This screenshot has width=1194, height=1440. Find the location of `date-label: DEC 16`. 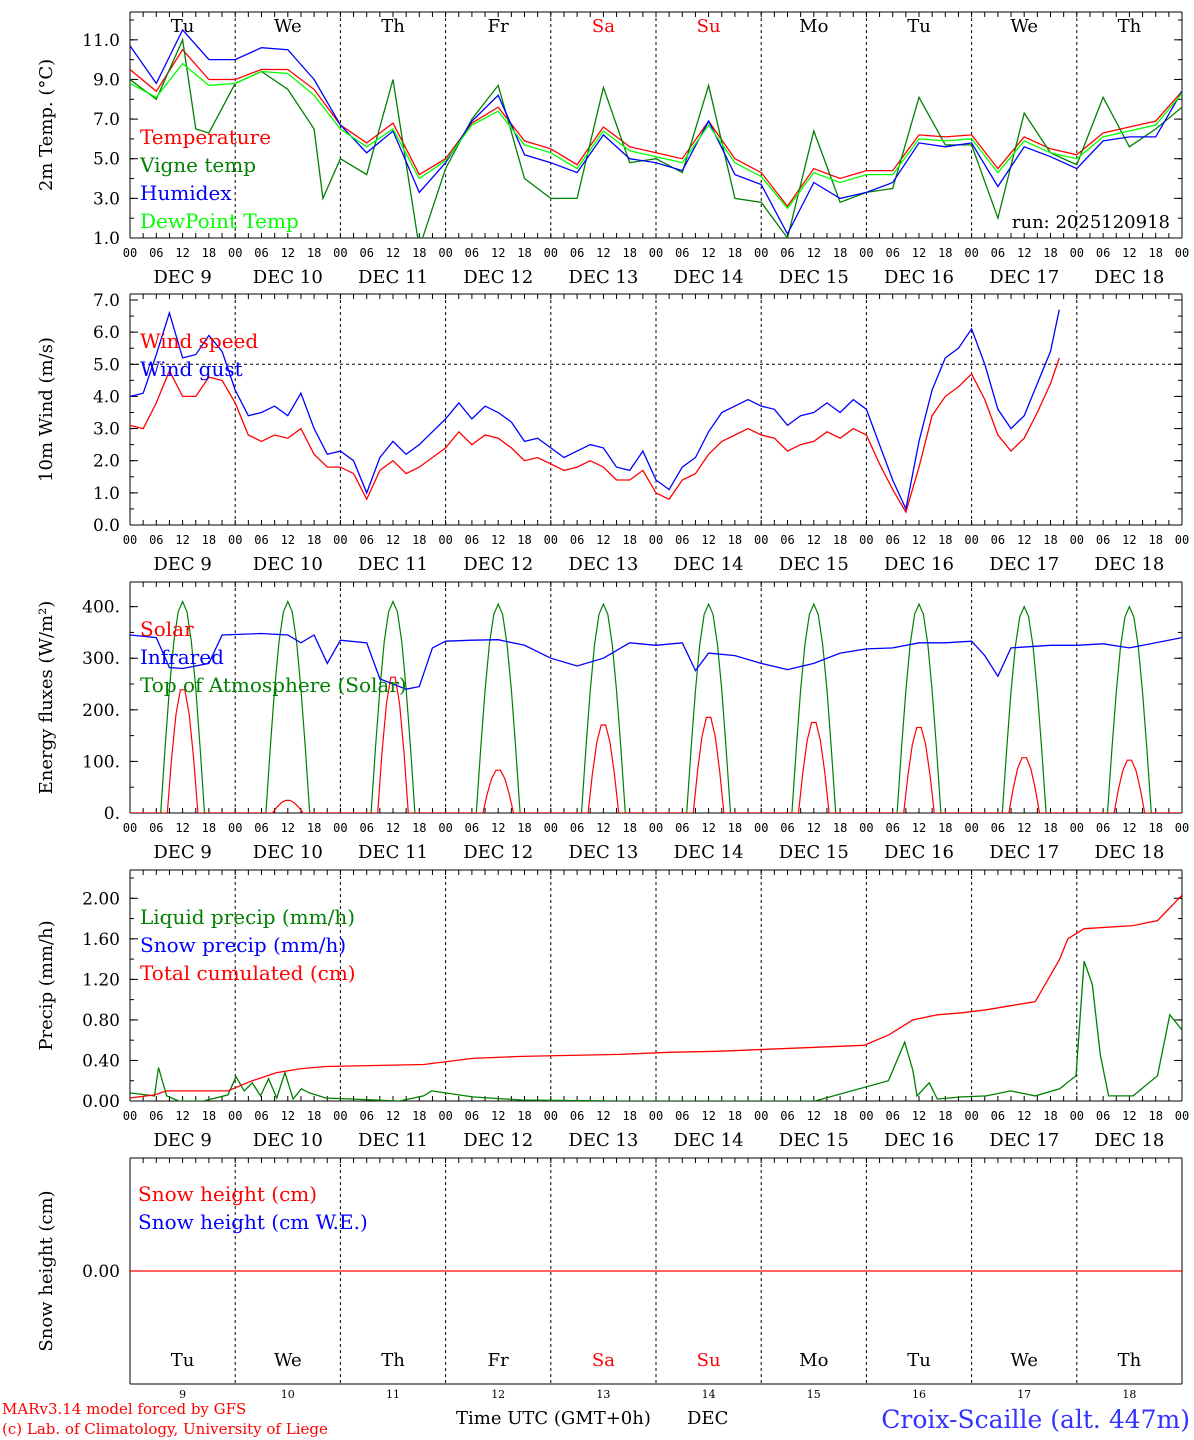

date-label: DEC 16 is located at coordinates (919, 1140).